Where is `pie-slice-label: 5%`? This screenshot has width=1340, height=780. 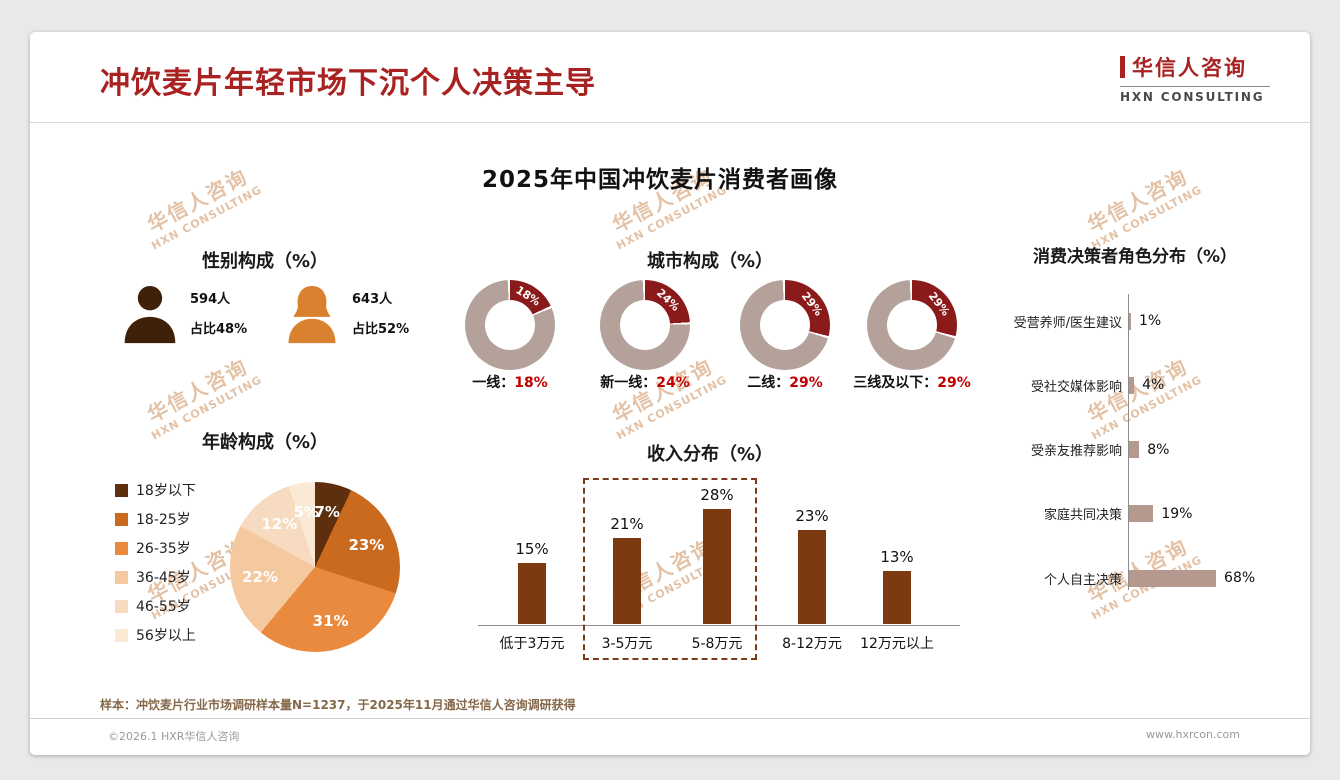 pie-slice-label: 5% is located at coordinates (306, 511).